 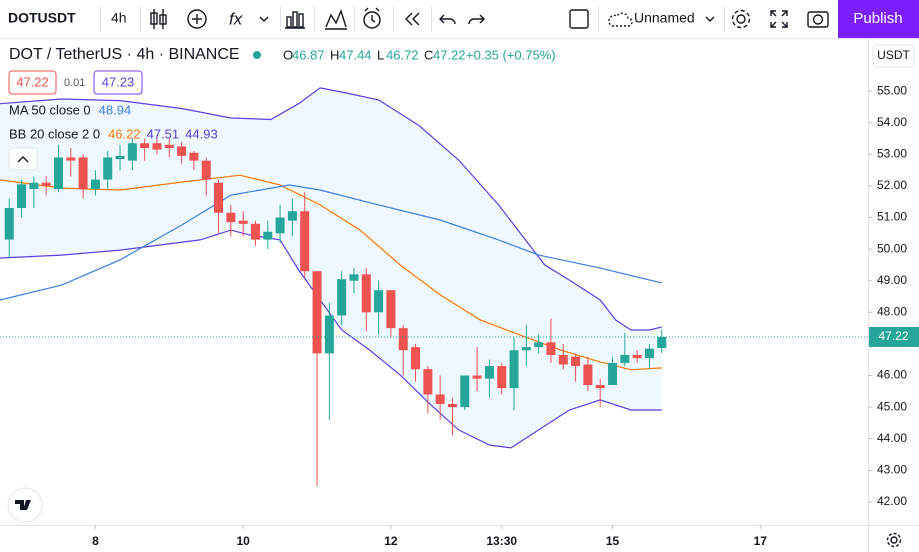 What do you see at coordinates (664, 18) in the screenshot?
I see `layout-name: Unnamed` at bounding box center [664, 18].